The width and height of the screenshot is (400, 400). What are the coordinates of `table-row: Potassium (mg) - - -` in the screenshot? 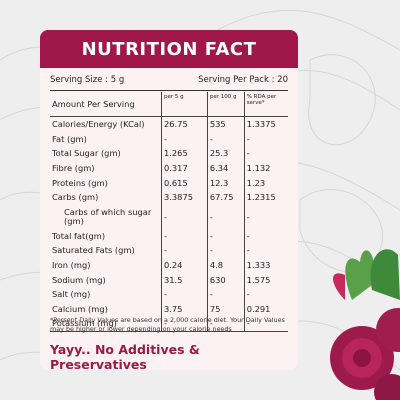 It's located at (169, 324).